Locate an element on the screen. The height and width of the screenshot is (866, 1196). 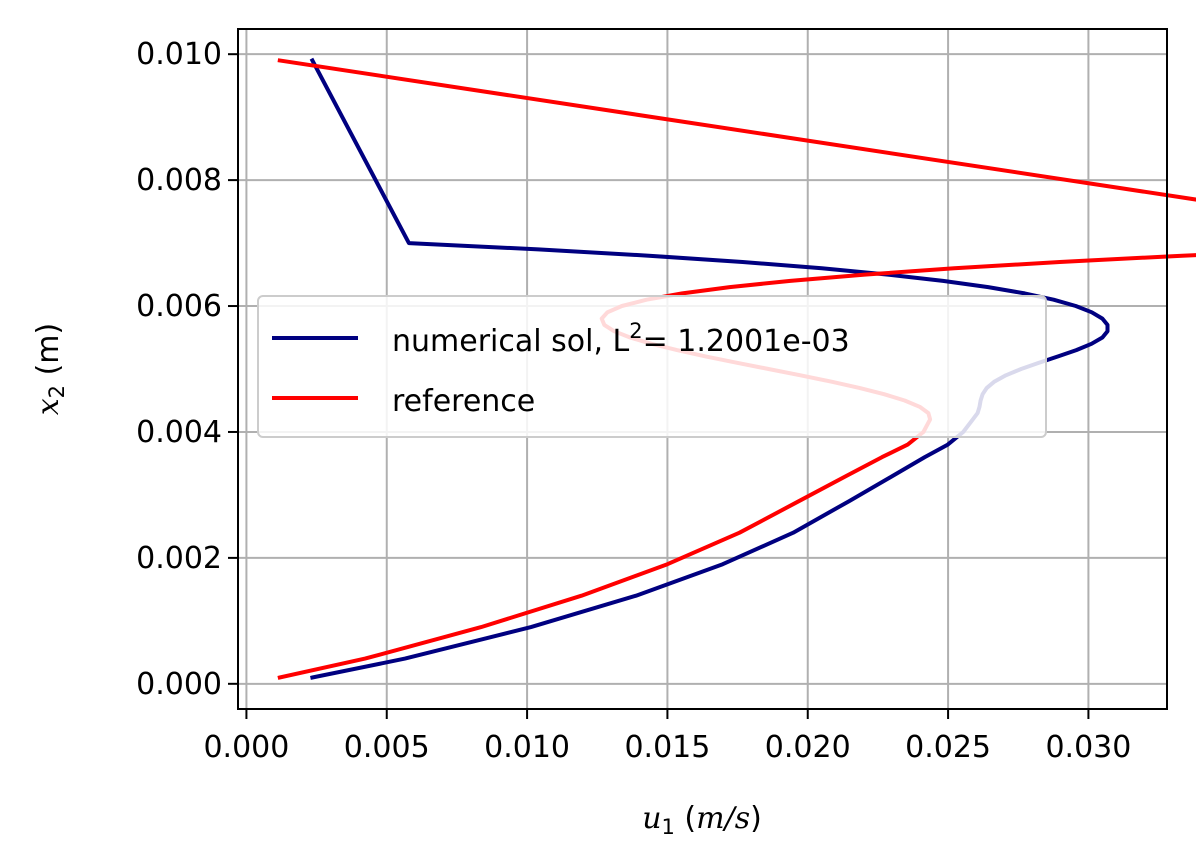
legend-frame is located at coordinates (652, 366).